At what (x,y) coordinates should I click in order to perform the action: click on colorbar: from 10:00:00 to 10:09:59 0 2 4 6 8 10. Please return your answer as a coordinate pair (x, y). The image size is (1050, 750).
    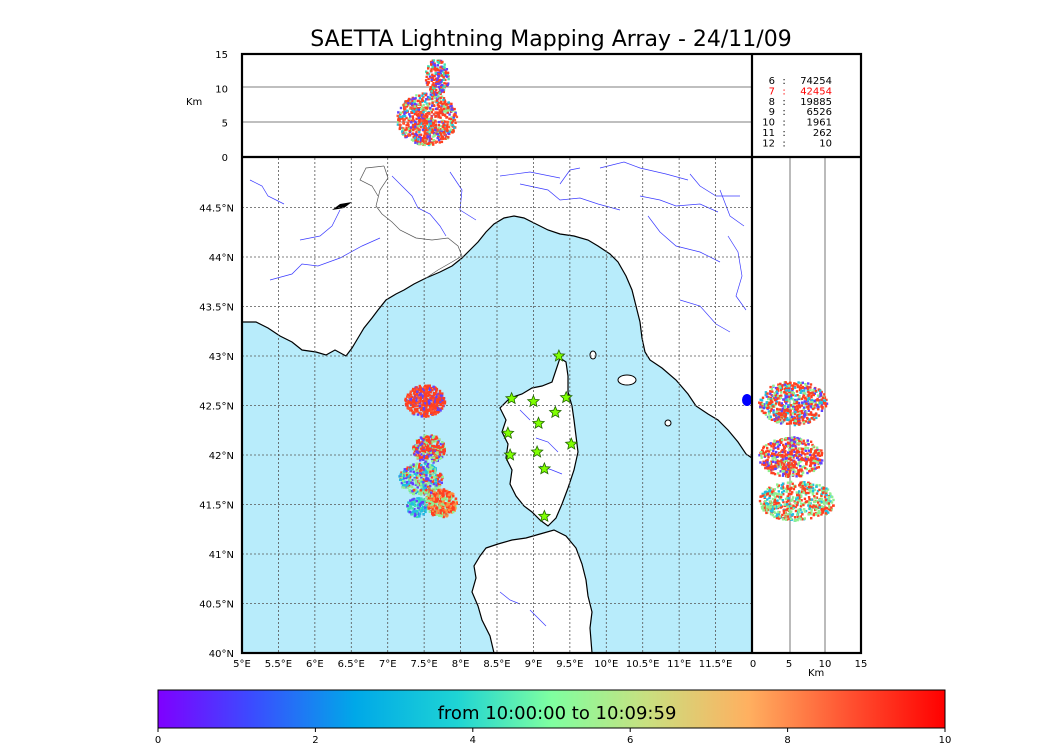
    Looking at the image, I should click on (553, 717).